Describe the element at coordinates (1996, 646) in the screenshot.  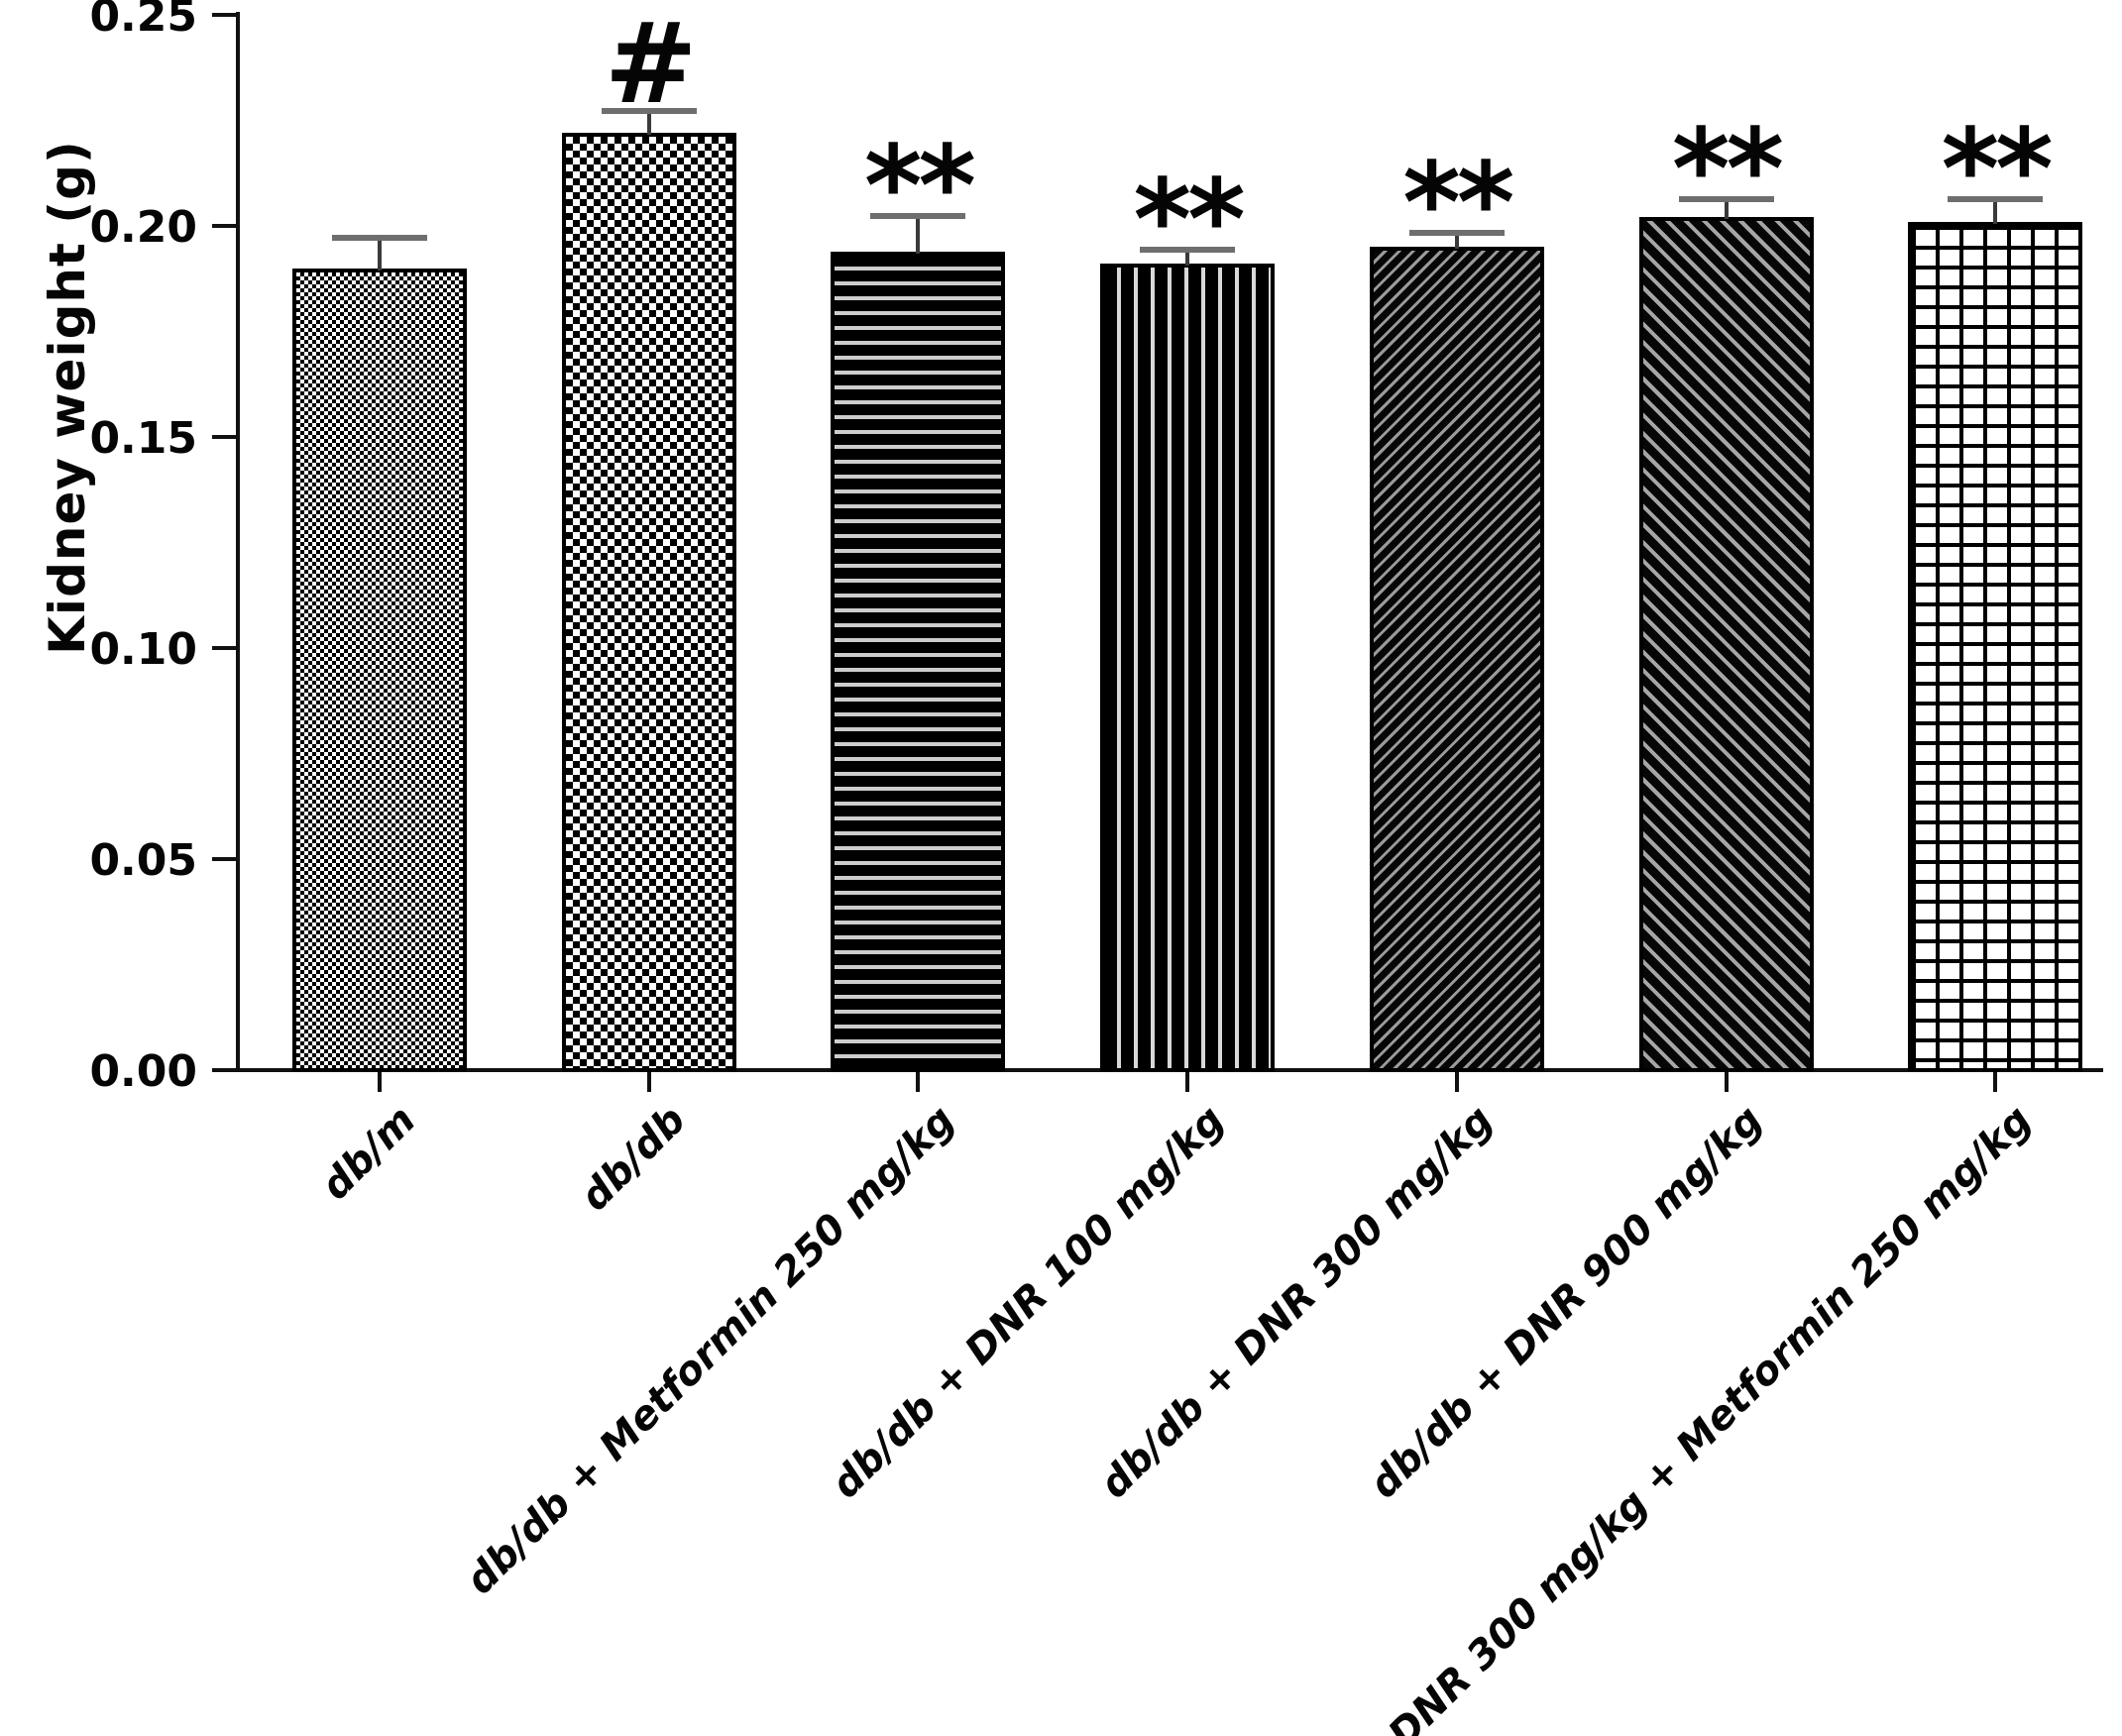
I see `bar-grid` at that location.